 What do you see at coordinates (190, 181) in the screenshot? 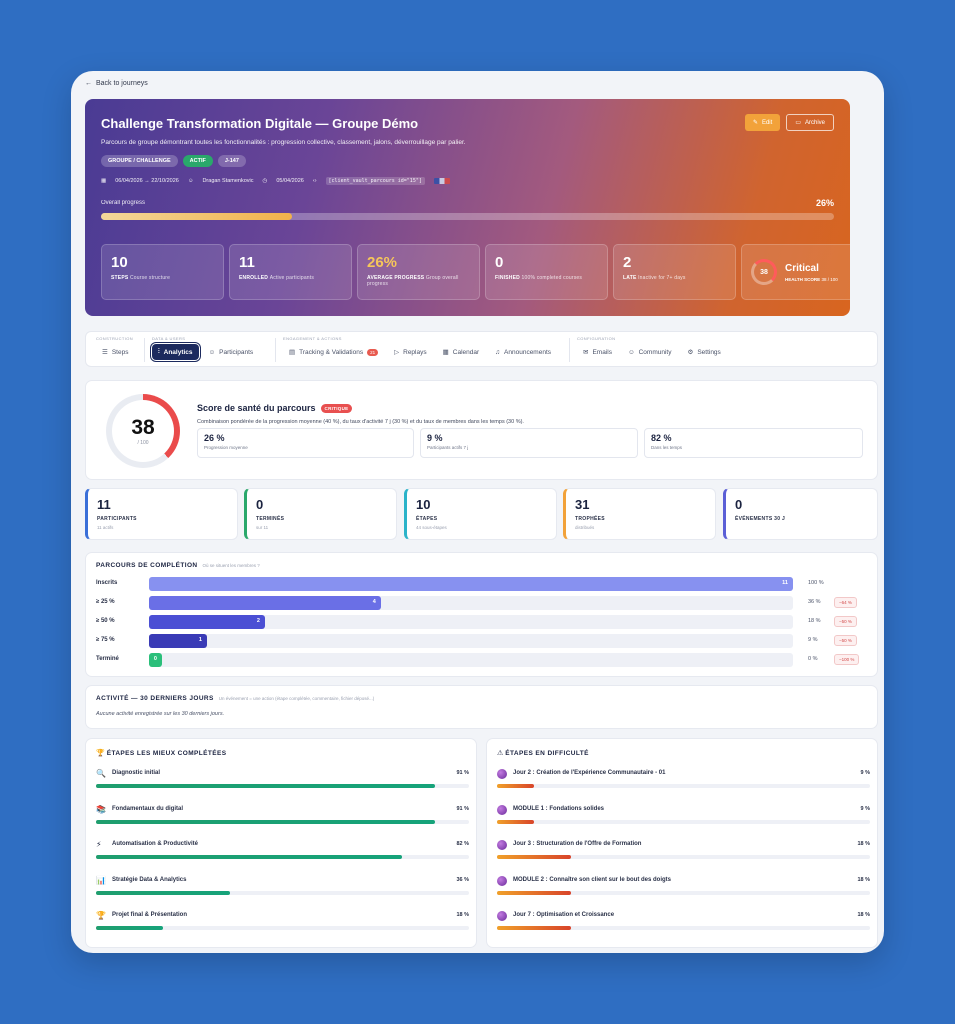
I see `user-icon: ☺` at bounding box center [190, 181].